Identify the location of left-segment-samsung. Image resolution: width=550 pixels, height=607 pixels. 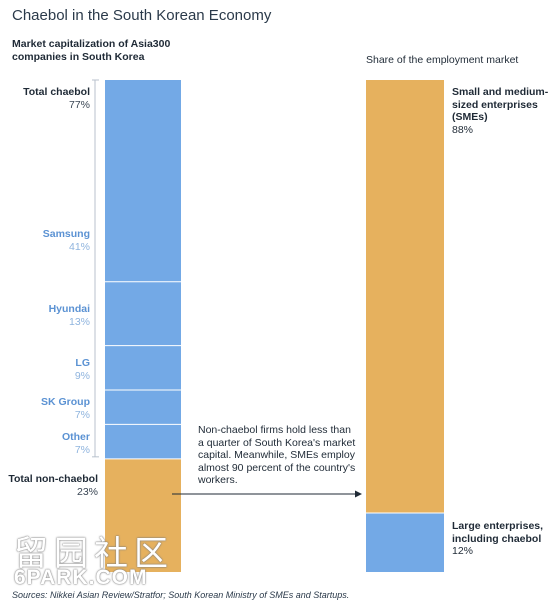
(143, 181).